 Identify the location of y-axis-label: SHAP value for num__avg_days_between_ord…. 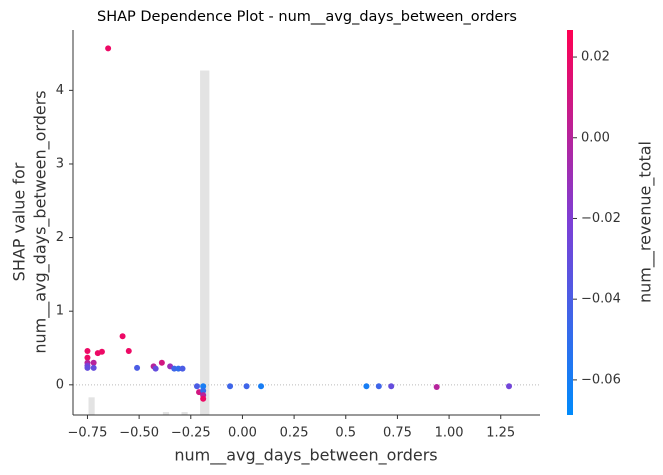
(30, 221).